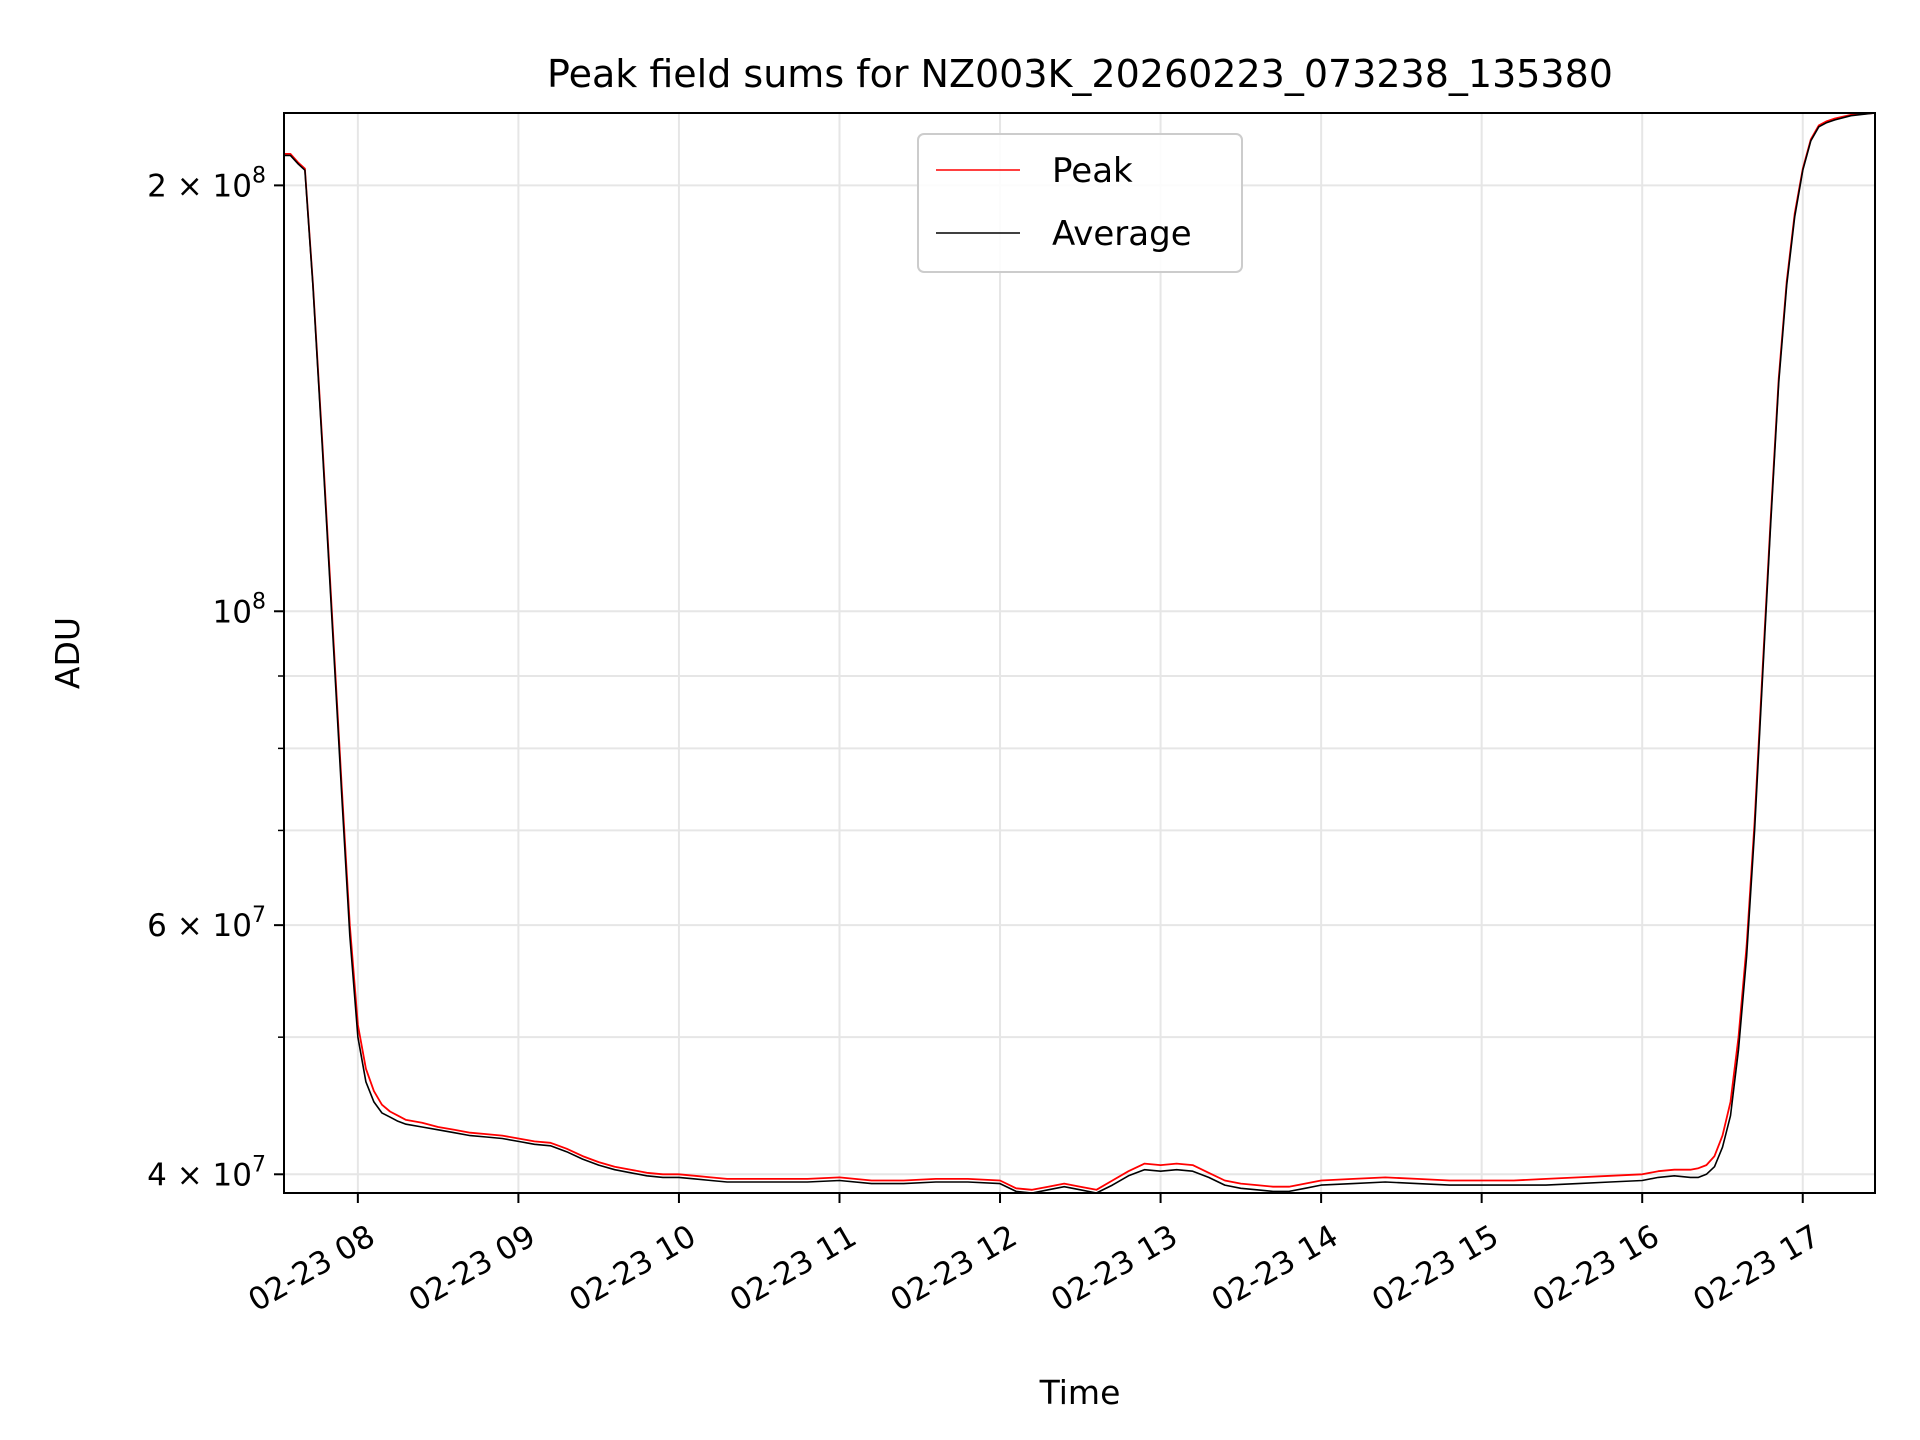 This screenshot has height=1440, width=1920. What do you see at coordinates (239, 609) in the screenshot?
I see `y-tick-label: 108` at bounding box center [239, 609].